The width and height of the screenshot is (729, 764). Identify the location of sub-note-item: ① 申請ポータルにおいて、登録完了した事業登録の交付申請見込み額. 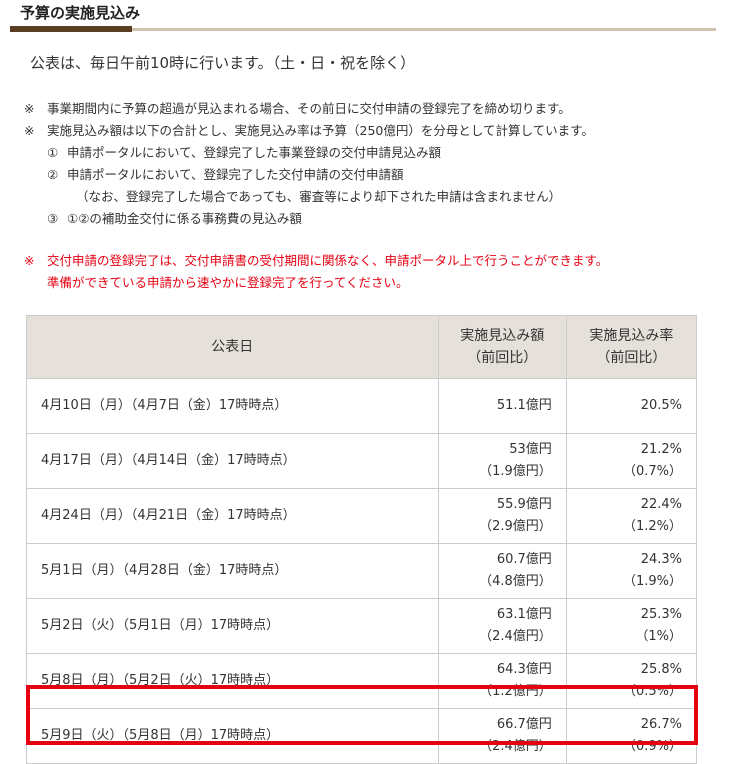
(309, 153).